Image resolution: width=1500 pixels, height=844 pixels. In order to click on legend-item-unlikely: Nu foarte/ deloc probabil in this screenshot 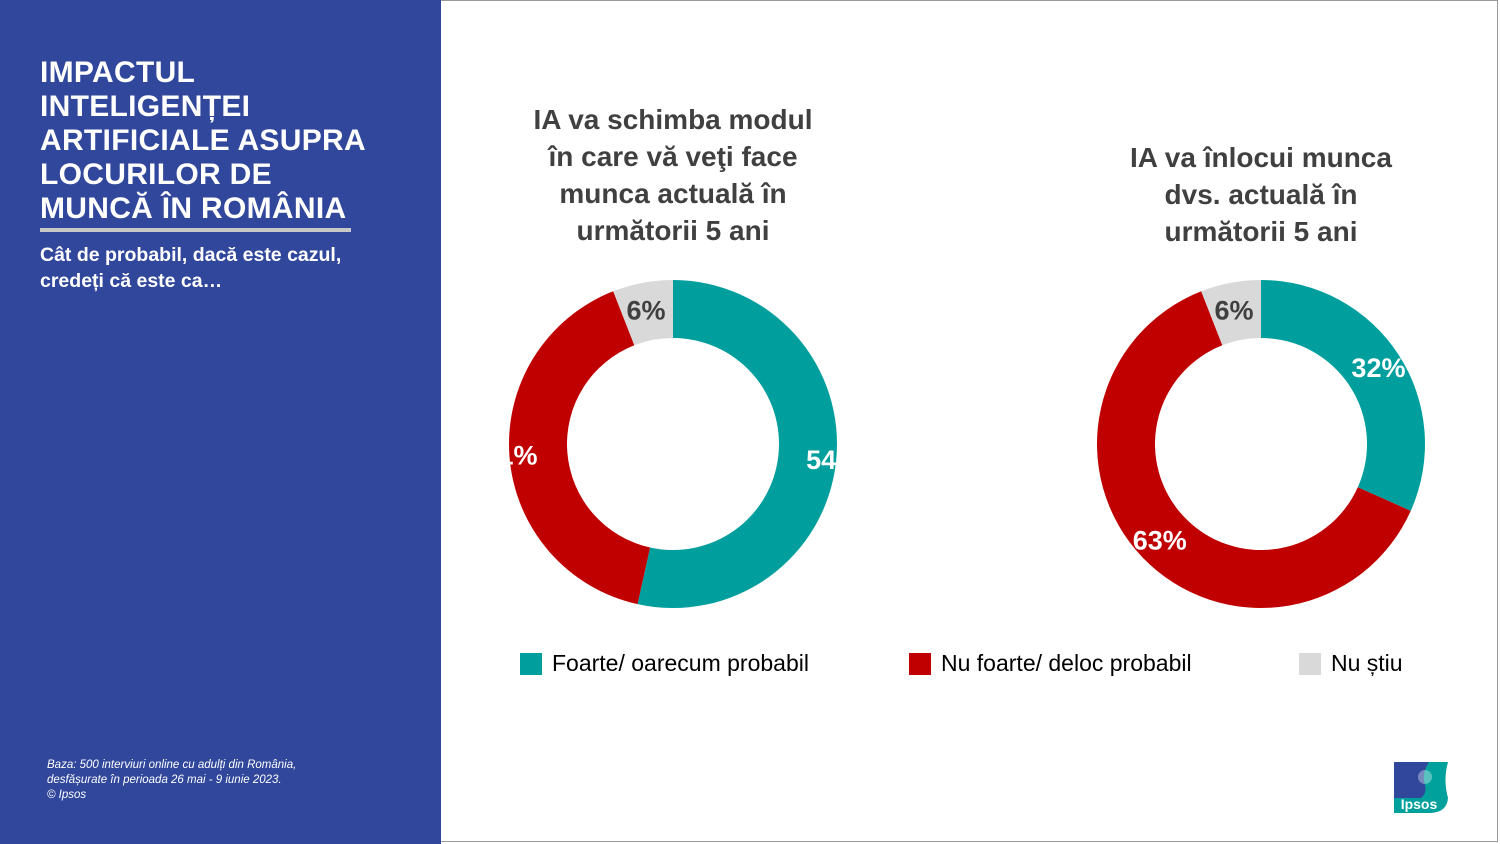, I will do `click(1050, 663)`.